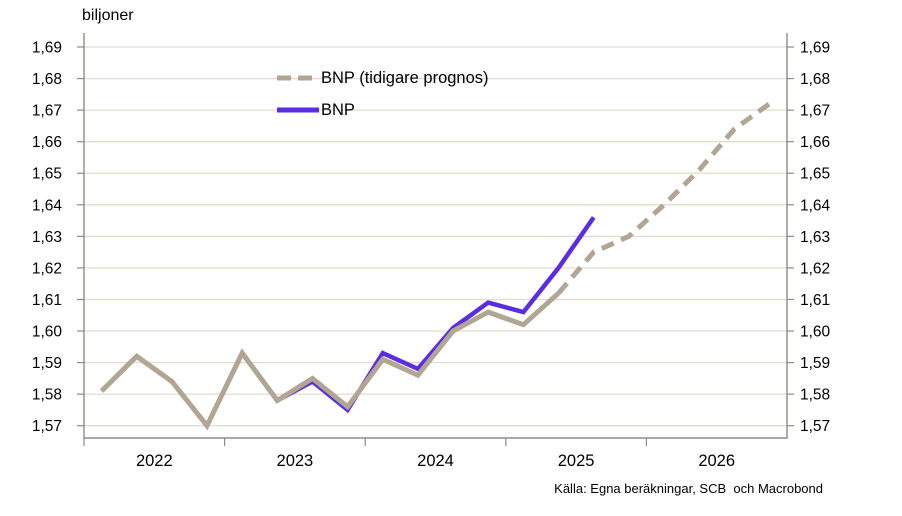 The width and height of the screenshot is (902, 516). Describe the element at coordinates (815, 332) in the screenshot. I see `y-axis-label-right: 1,60` at that location.